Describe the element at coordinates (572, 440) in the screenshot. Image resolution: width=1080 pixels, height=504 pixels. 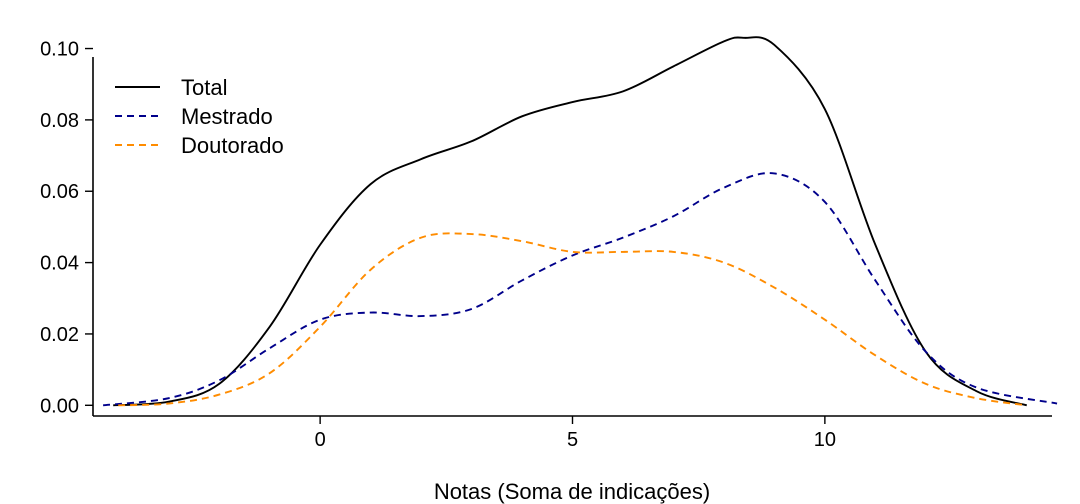
I see `x-tick-label: 5` at that location.